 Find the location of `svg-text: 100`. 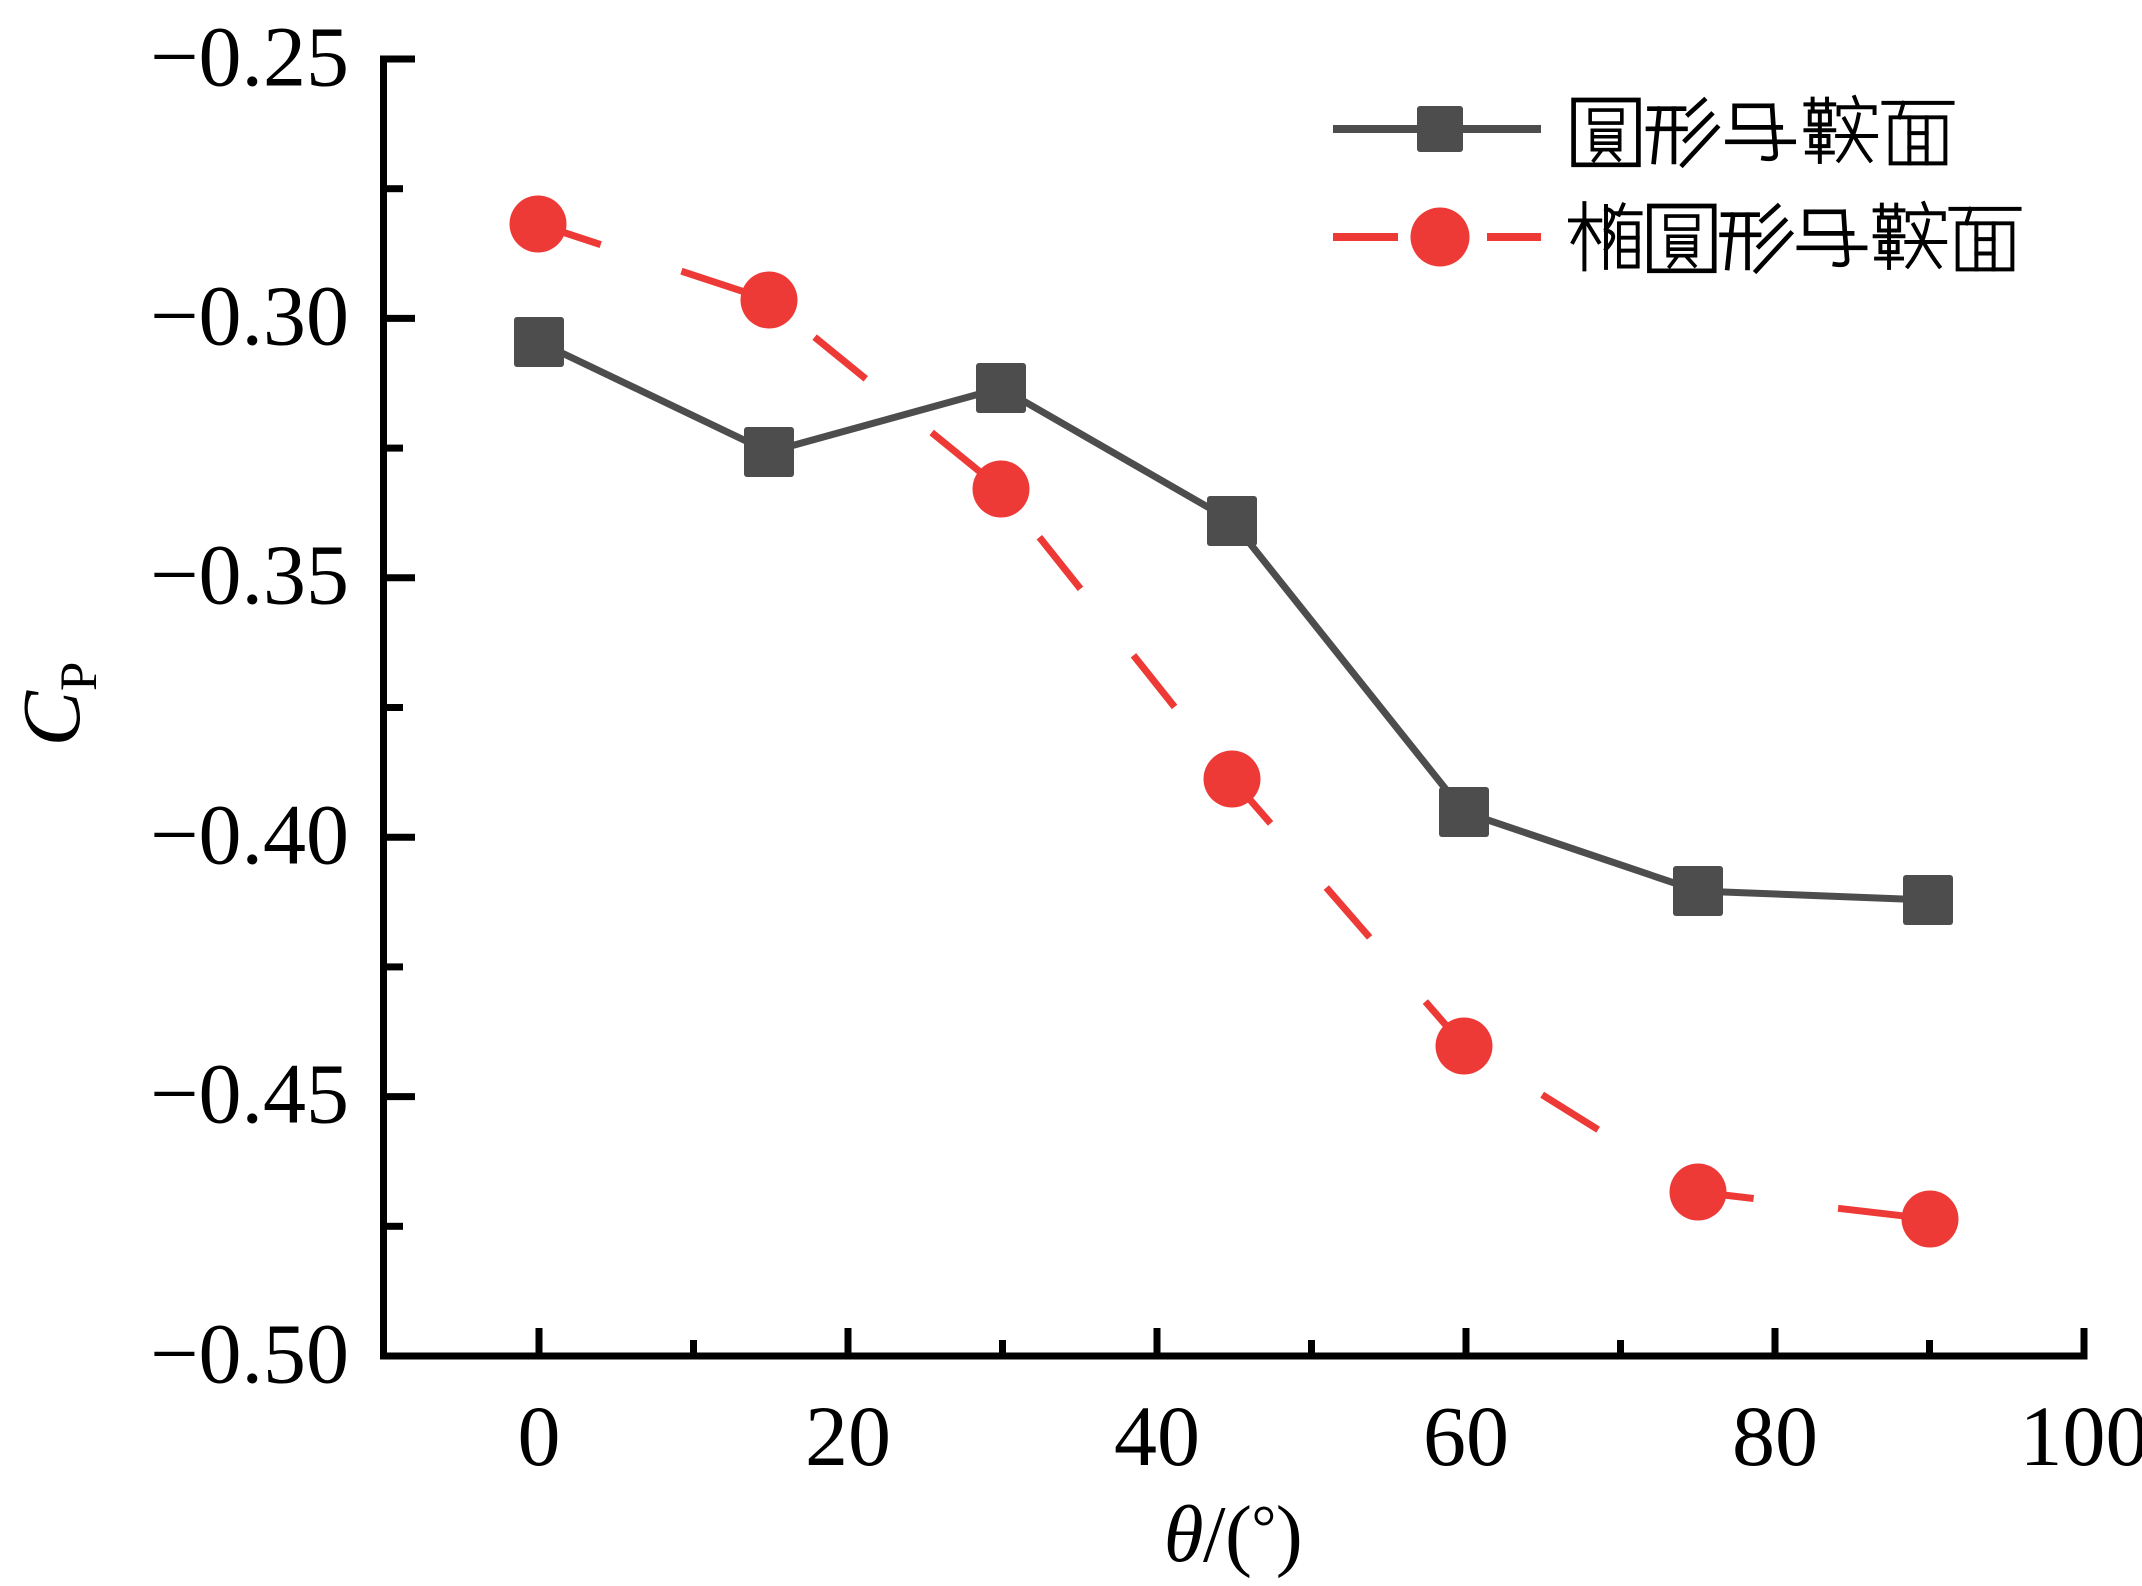

svg-text: 100 is located at coordinates (2081, 1436).